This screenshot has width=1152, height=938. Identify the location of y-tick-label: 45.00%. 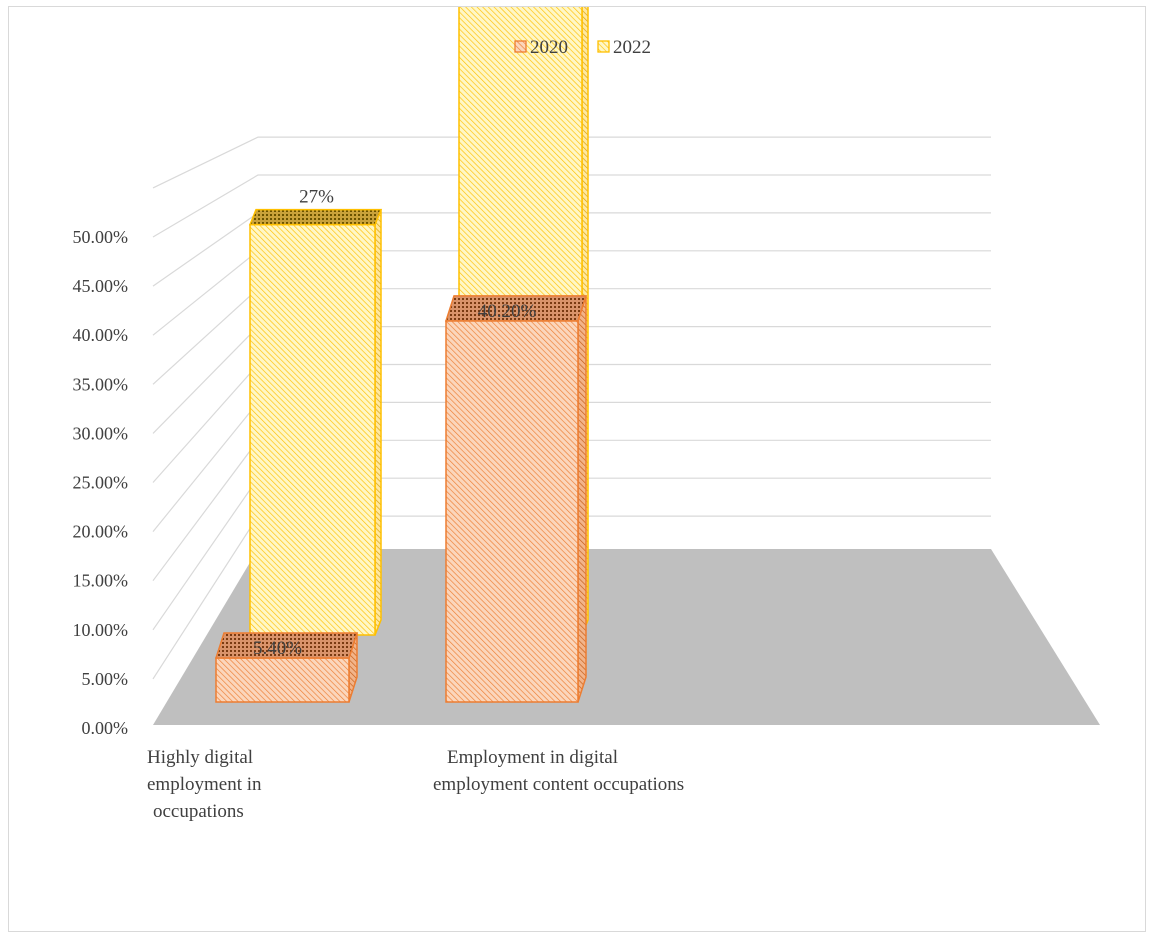
(101, 286).